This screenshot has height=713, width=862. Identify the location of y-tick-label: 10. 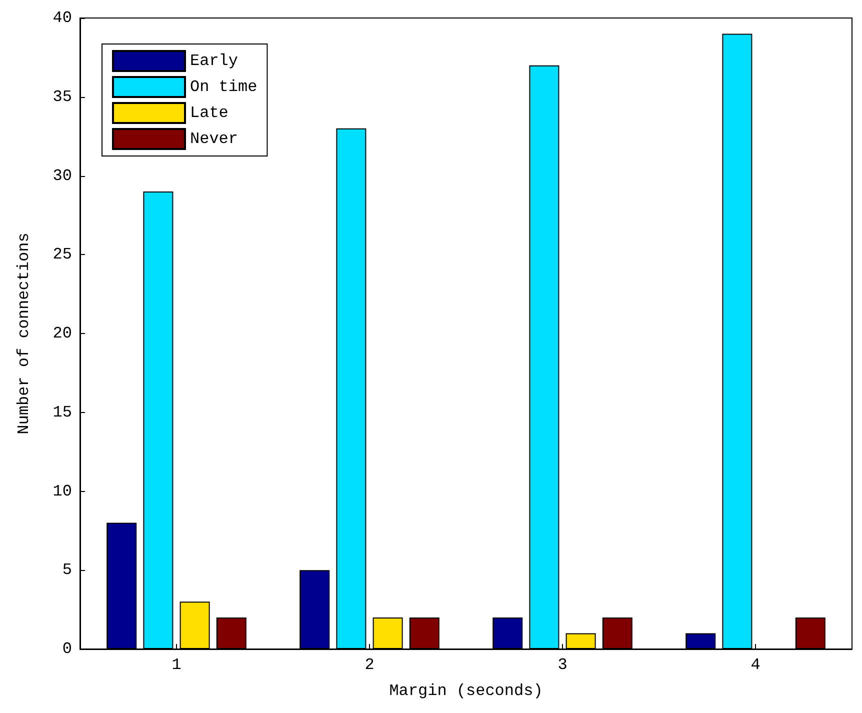
(62, 491).